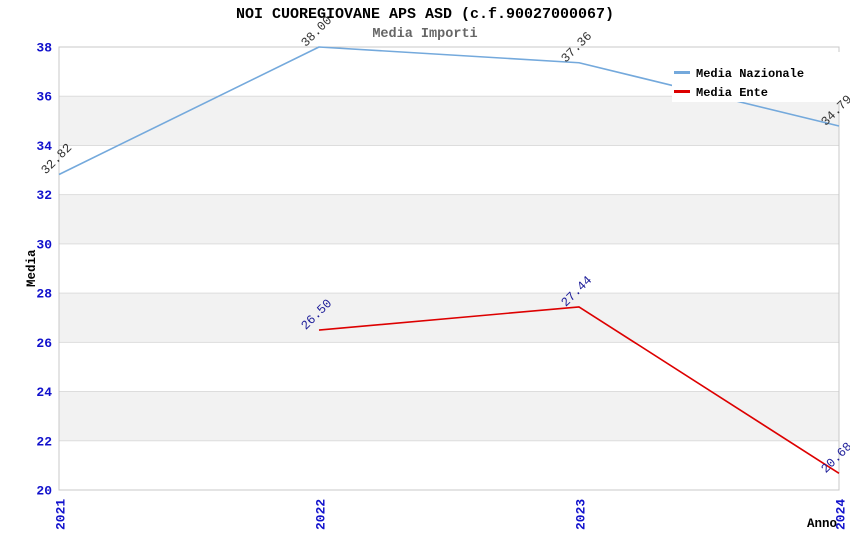 This screenshot has width=850, height=550. What do you see at coordinates (44, 97) in the screenshot?
I see `y-tick-label: 36` at bounding box center [44, 97].